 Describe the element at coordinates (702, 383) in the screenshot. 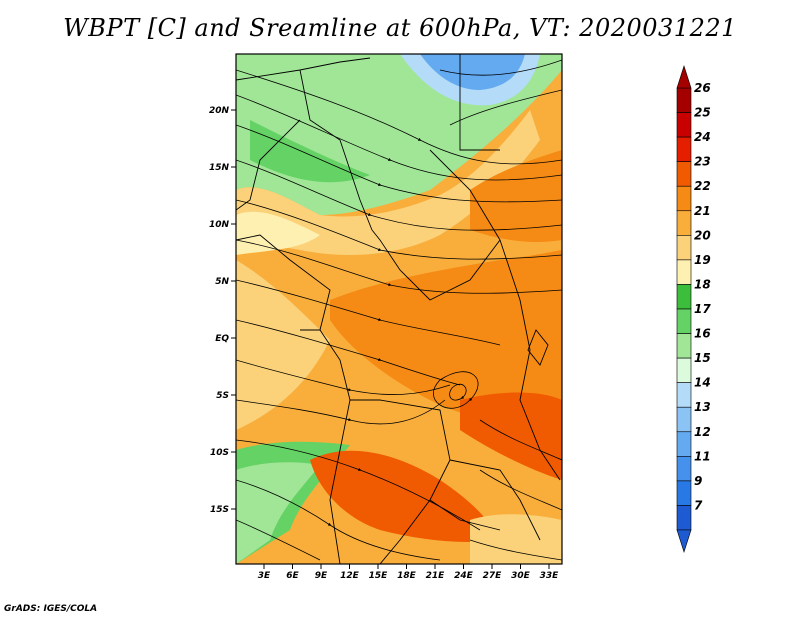

I see `colorbar-label: 14` at that location.